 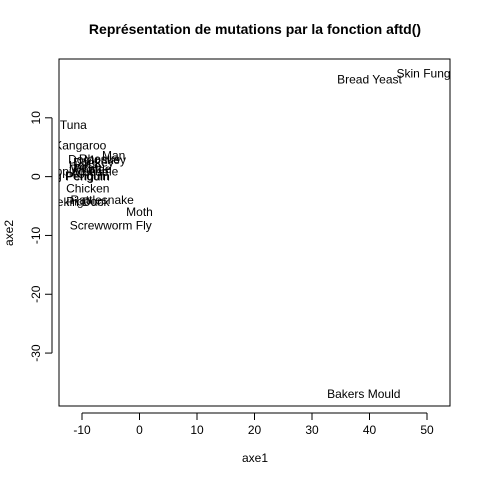 I want to click on point-label: Mouse, so click(x=91, y=172).